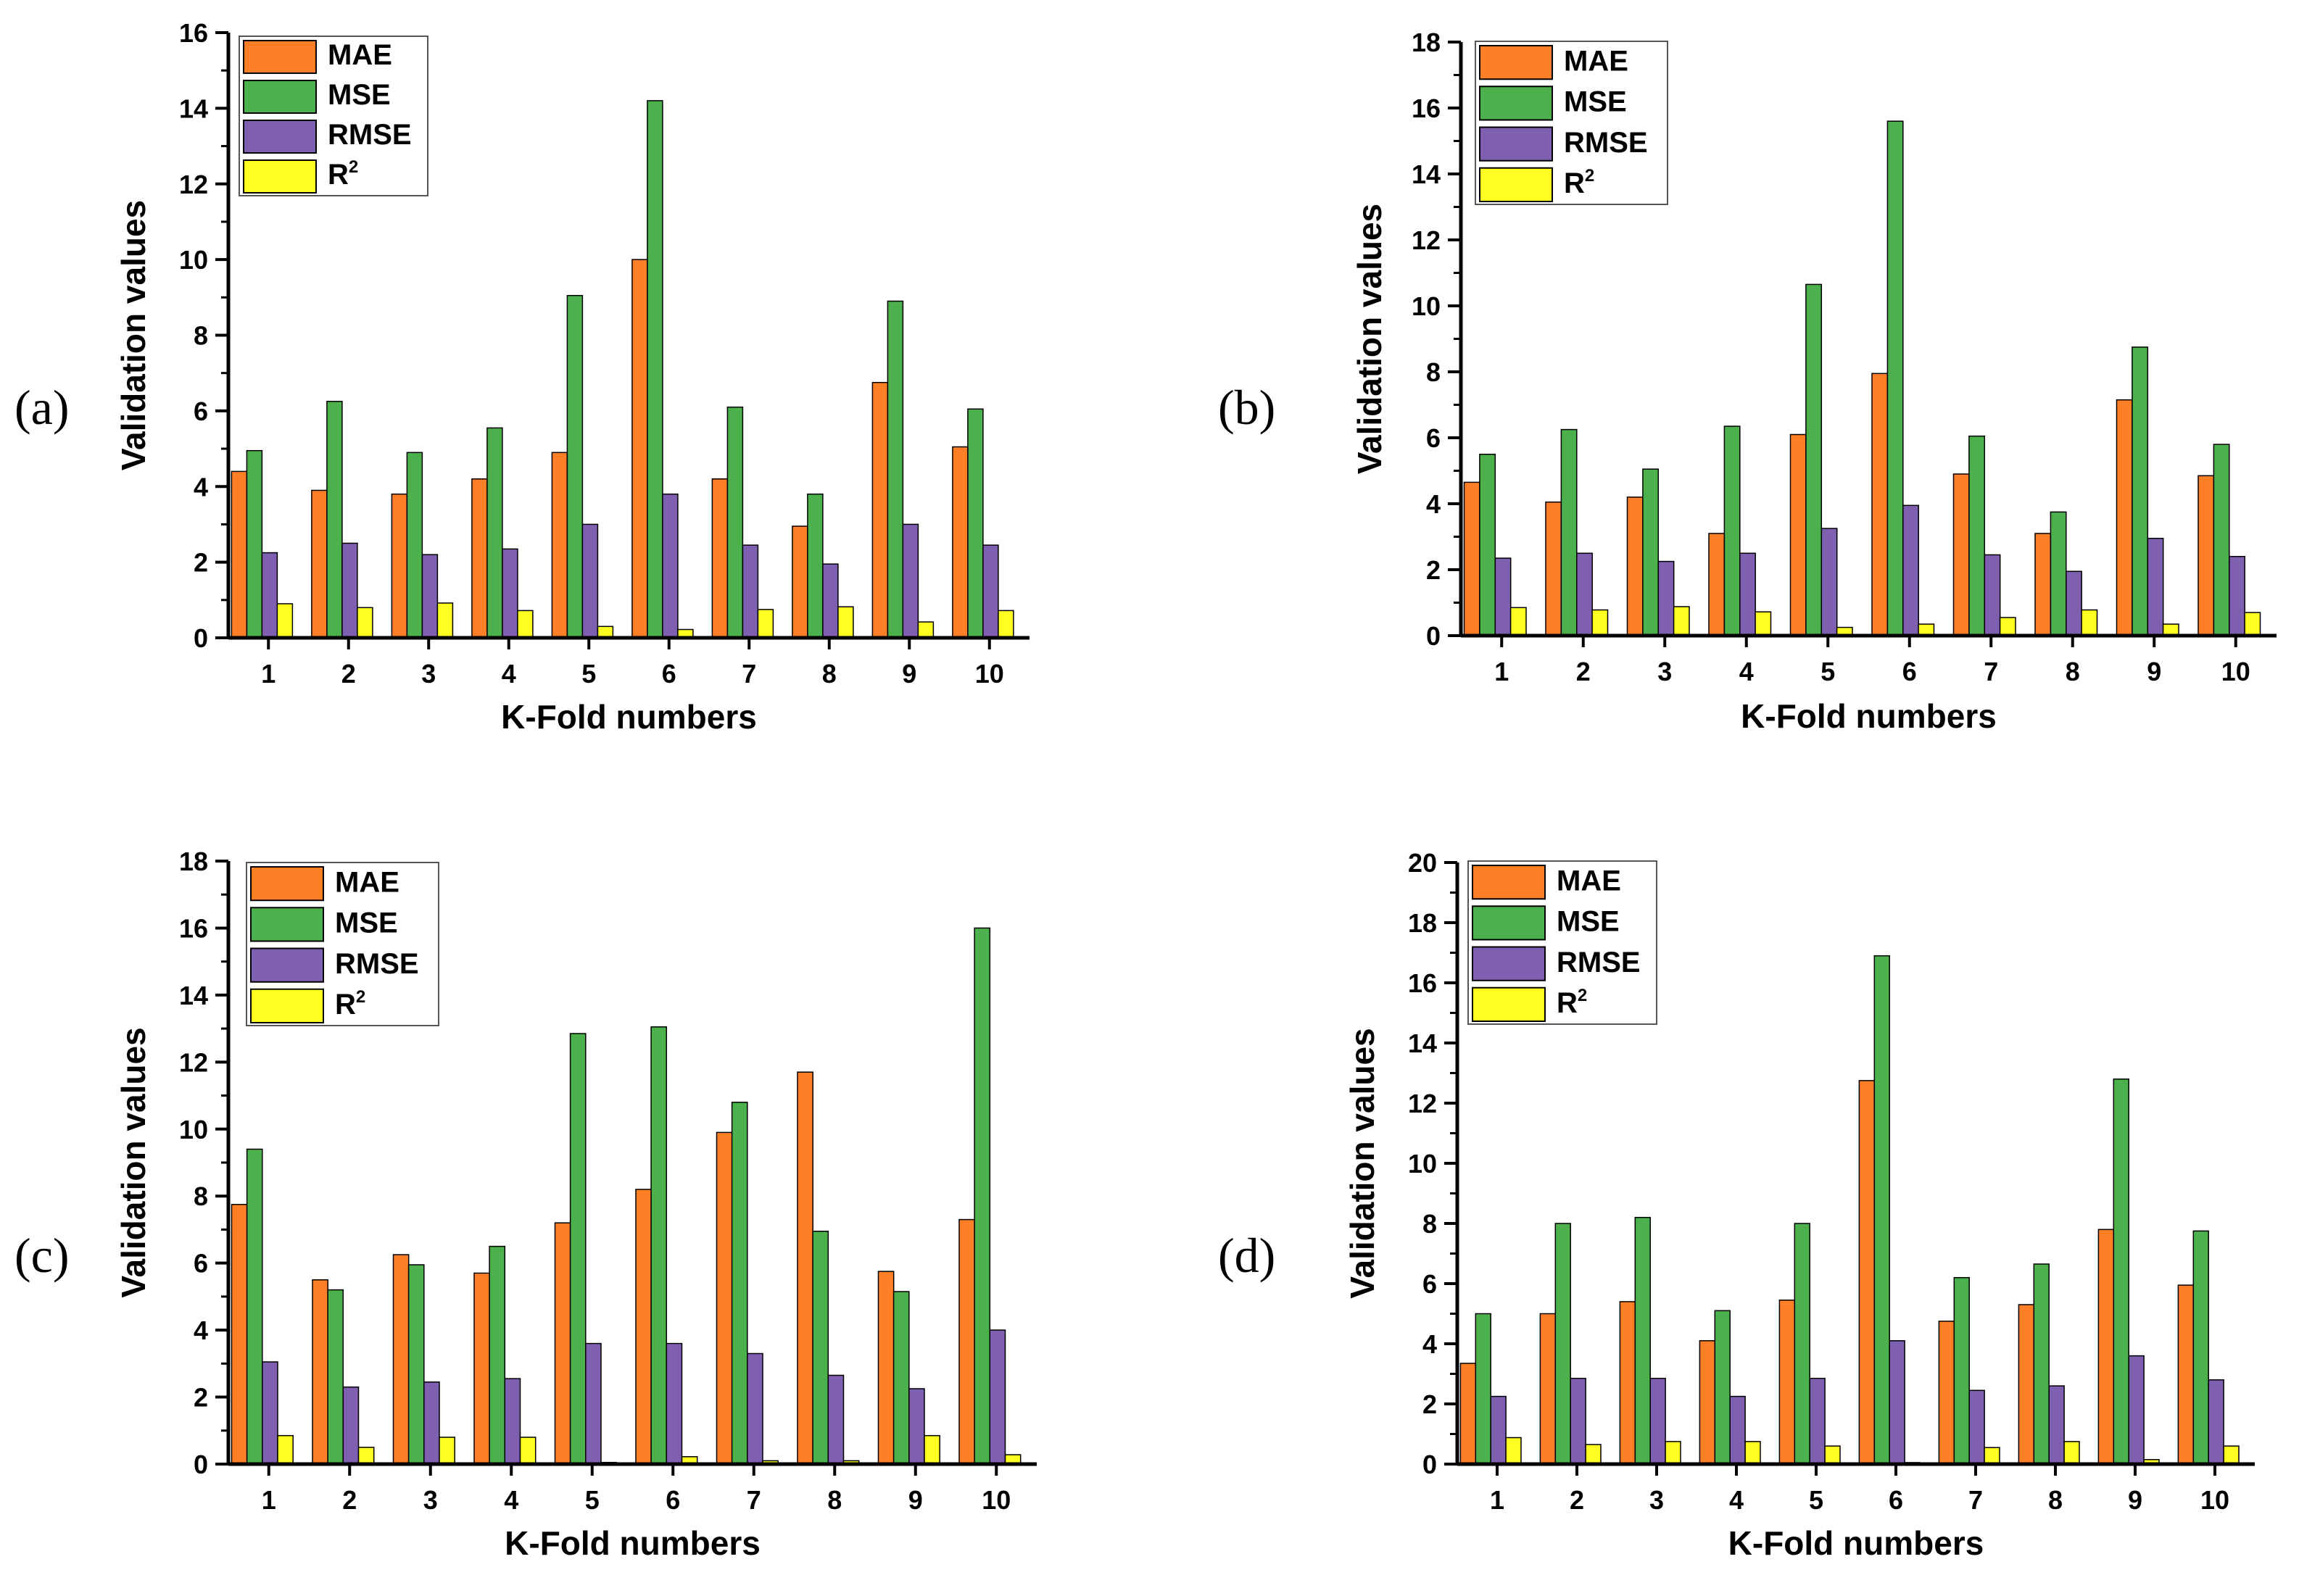  I want to click on x-tick-label: 5, so click(1816, 1500).